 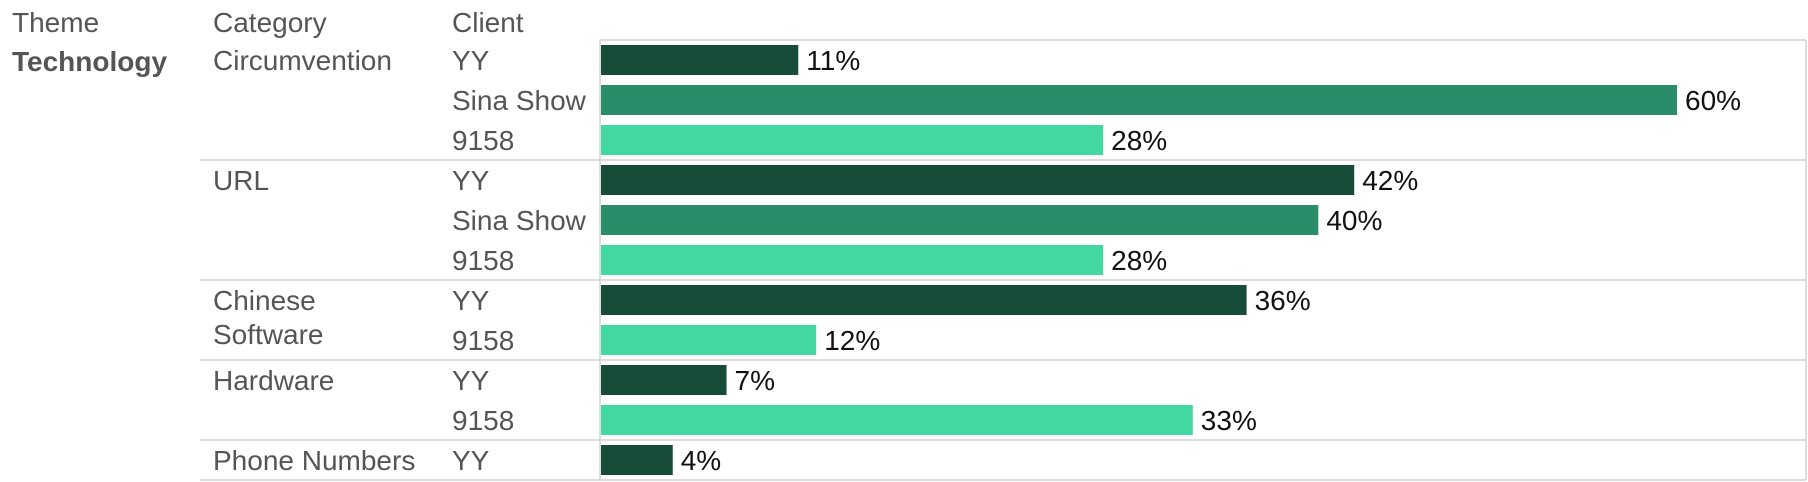 I want to click on theme-label: Technology, so click(x=89, y=61).